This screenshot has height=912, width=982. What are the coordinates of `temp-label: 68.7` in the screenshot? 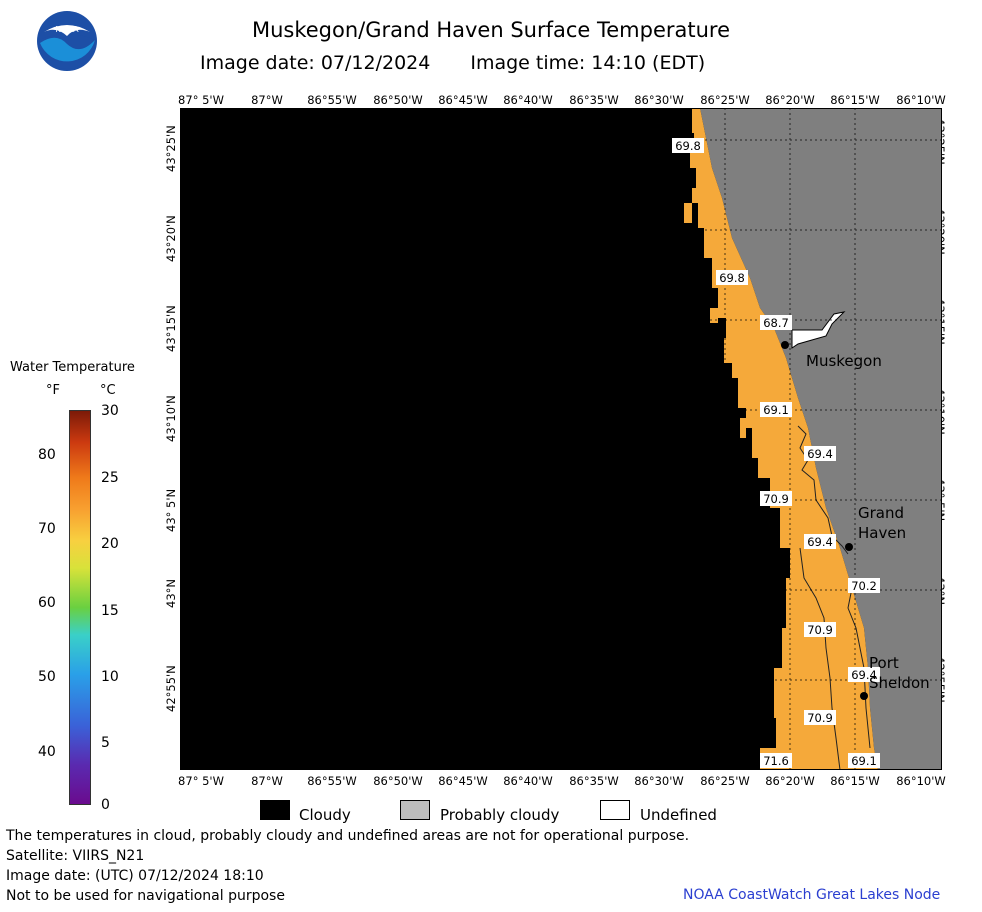 It's located at (776, 322).